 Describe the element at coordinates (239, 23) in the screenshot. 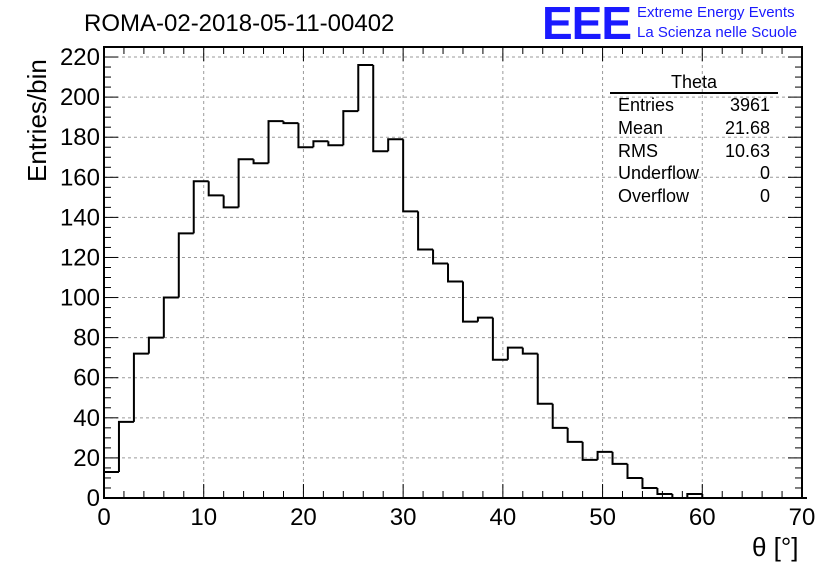

I see `run-title: ROMA-02-2018-05-11-00402` at that location.